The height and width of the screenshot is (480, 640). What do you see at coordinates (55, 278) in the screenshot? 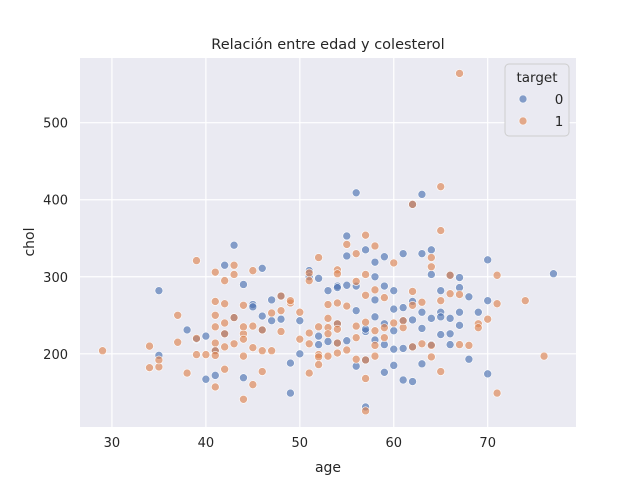
I see `y-tick-label: 300` at bounding box center [55, 278].